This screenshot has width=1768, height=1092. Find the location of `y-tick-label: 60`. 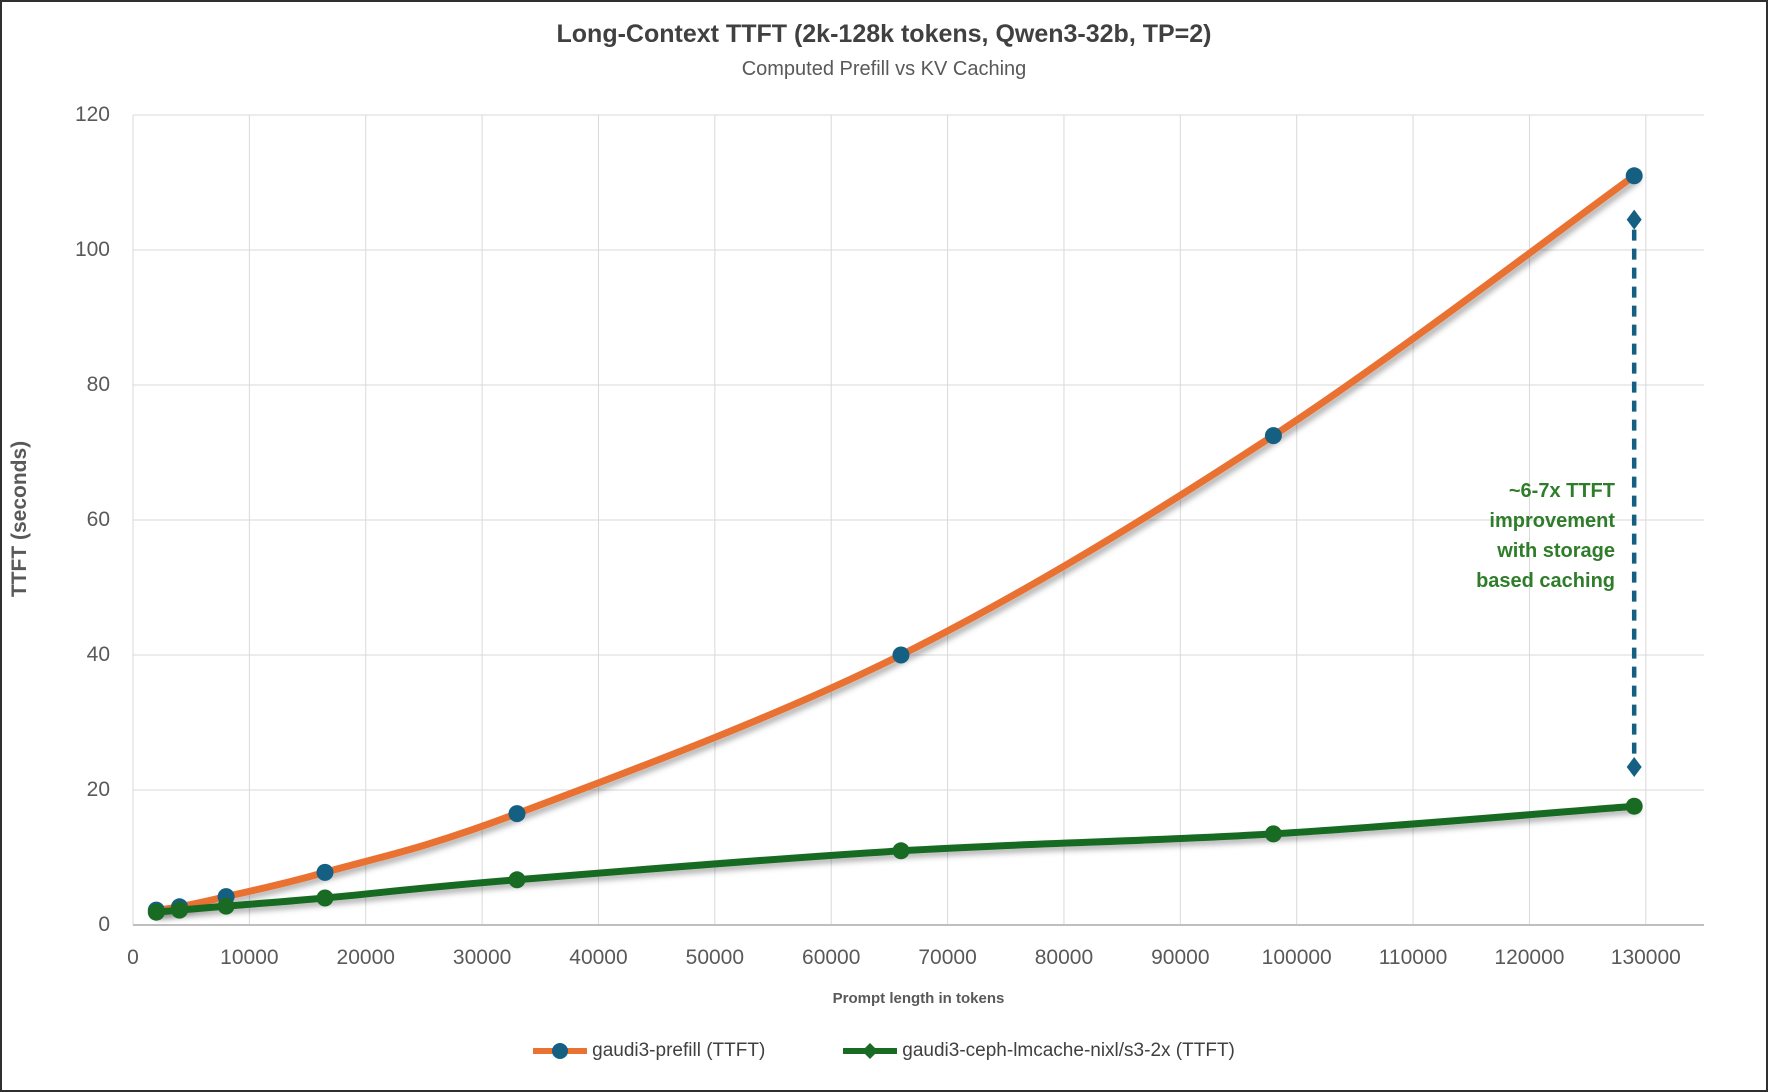

y-tick-label: 60 is located at coordinates (98, 519).